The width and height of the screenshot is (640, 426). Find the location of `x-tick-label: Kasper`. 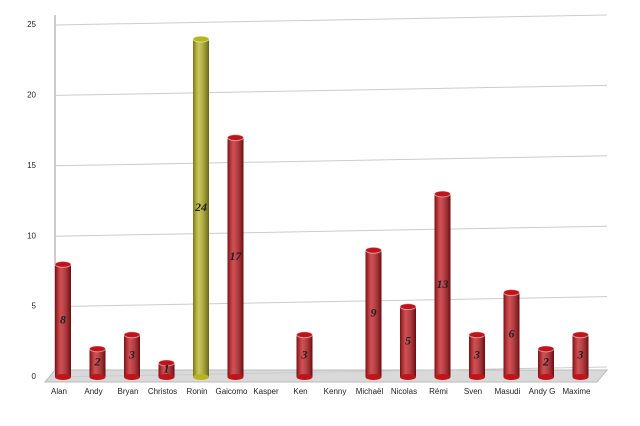

x-tick-label: Kasper is located at coordinates (266, 391).